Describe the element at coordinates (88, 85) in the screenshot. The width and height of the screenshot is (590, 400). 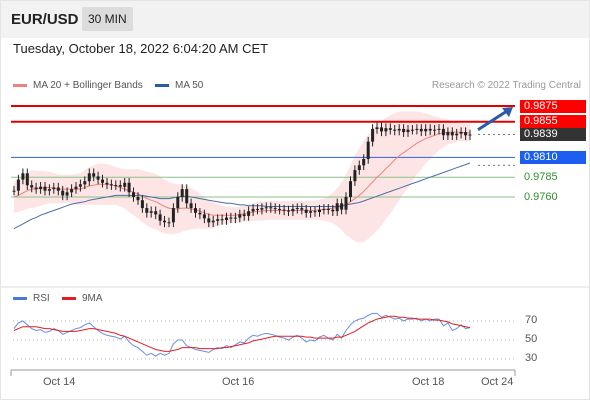
I see `legend-ma20-label: MA 20 + Bollinger Bands` at that location.